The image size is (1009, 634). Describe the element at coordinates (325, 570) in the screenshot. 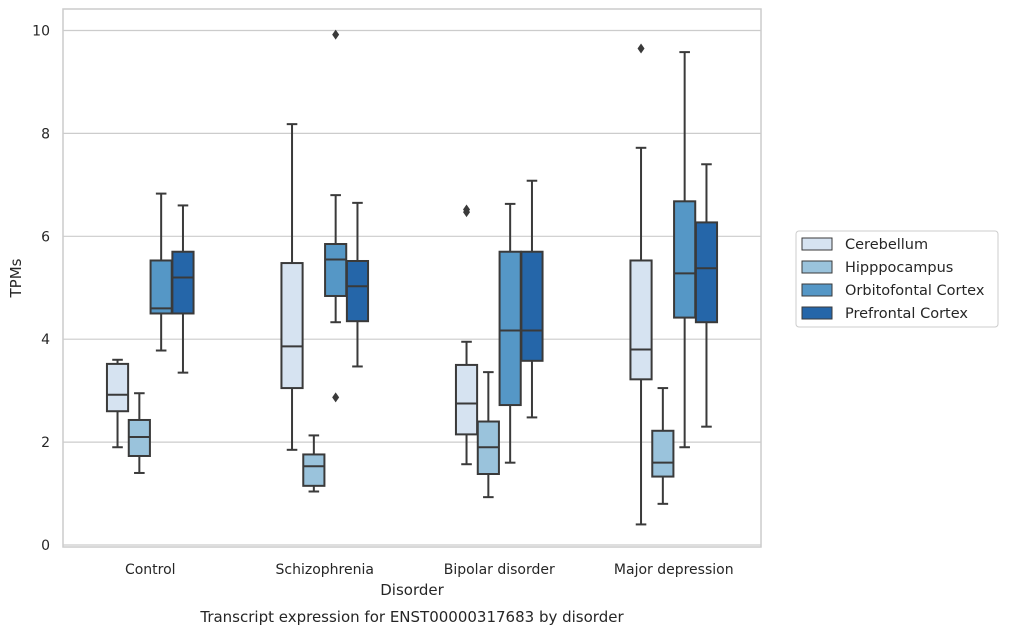

I see `x-tick-label: Schizophrenia` at that location.